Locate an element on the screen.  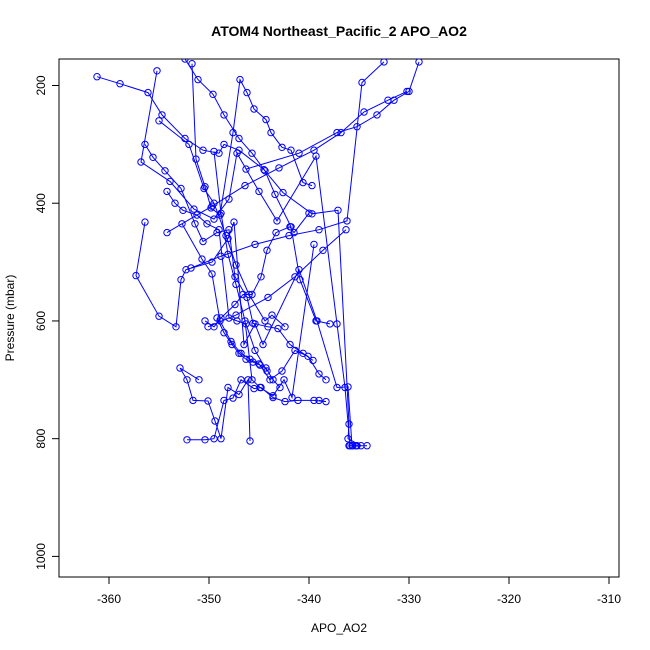
x-axis-label: APO_AO2 is located at coordinates (339, 628).